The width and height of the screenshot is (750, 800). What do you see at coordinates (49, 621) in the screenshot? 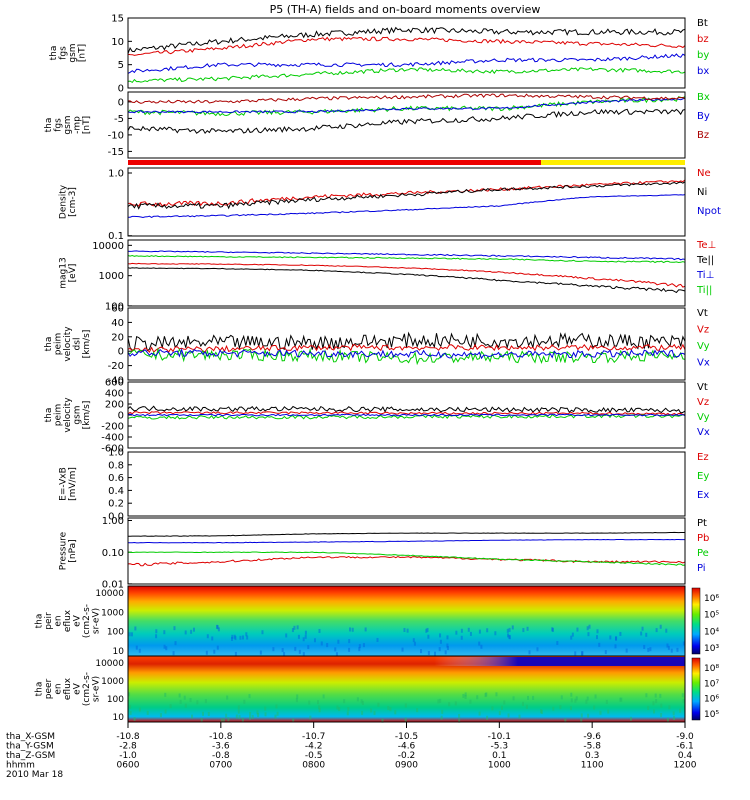
I see `ylabel-line: peir` at bounding box center [49, 621].